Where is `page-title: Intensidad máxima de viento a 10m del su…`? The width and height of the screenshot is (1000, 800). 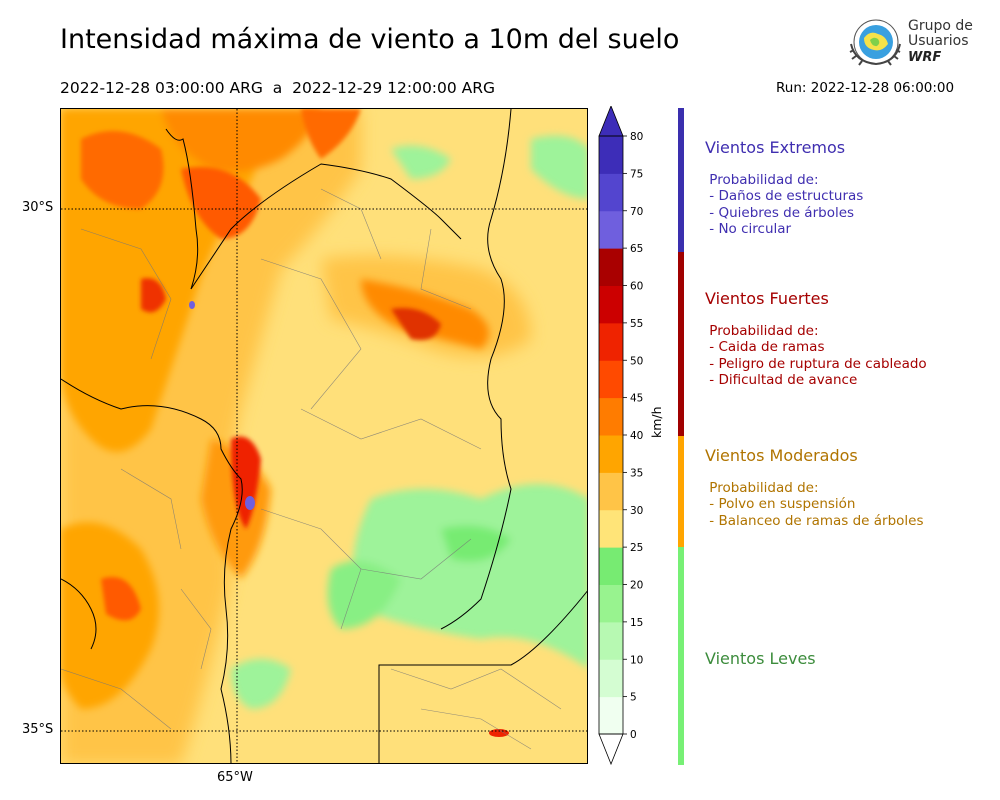 page-title: Intensidad máxima de viento a 10m del su… is located at coordinates (370, 39).